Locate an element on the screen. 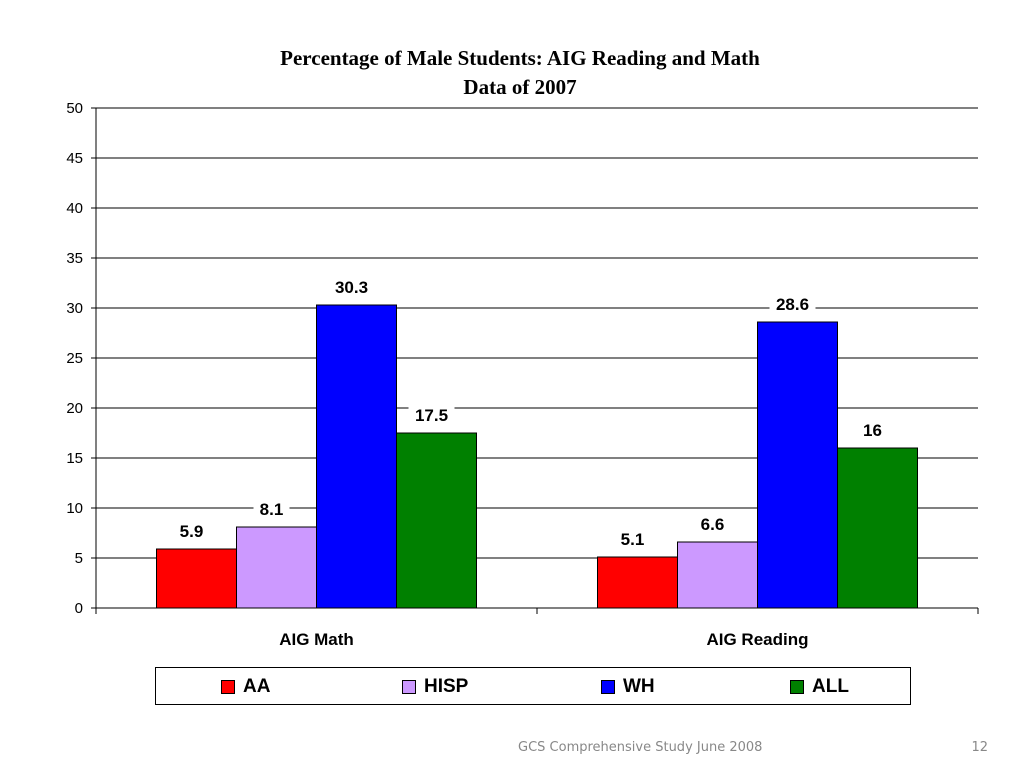 The width and height of the screenshot is (1024, 768). data-label-bg-aig-math-all is located at coordinates (431, 416).